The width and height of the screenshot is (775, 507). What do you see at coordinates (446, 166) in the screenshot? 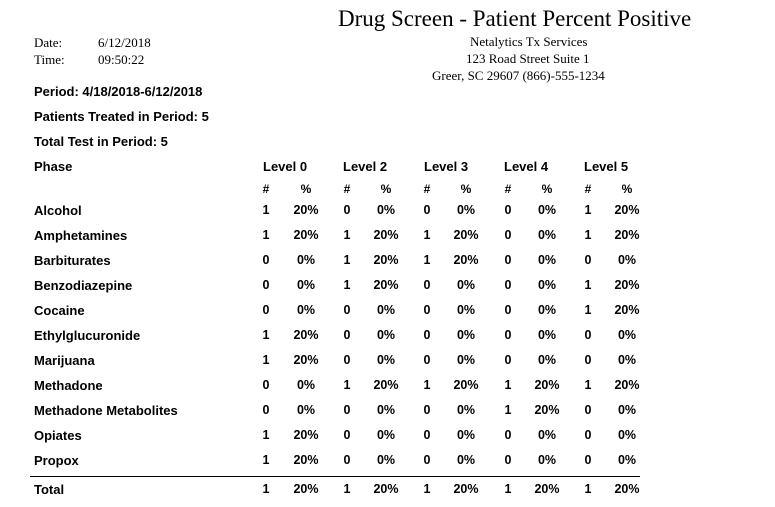
I see `level-header: Level 3` at bounding box center [446, 166].